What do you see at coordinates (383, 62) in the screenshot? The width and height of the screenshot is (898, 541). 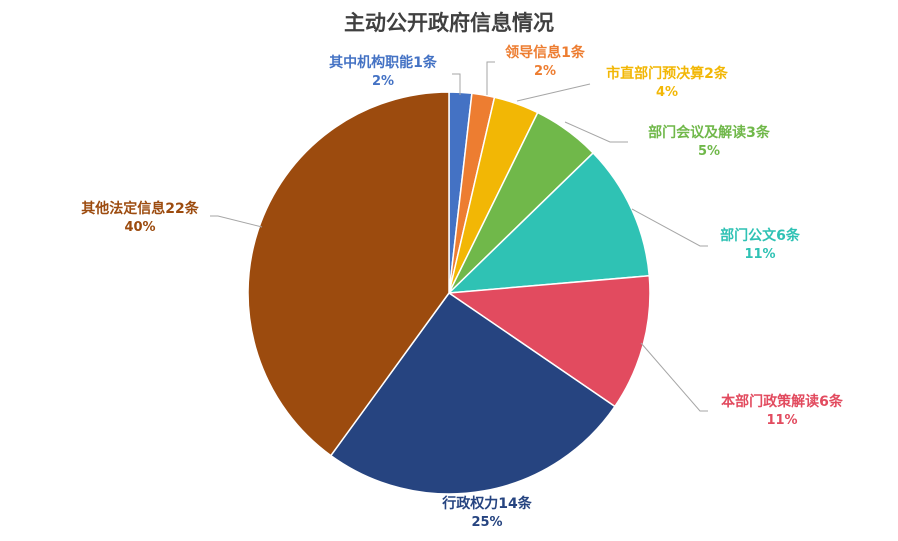 I see `slice-label-name: 其中机构职能1条` at bounding box center [383, 62].